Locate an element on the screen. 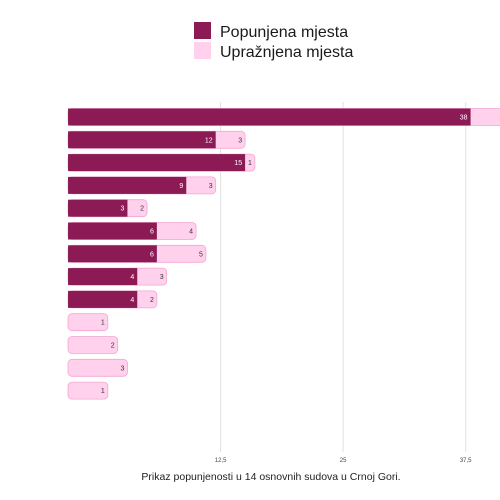  bar-value-label-vacant: 4 is located at coordinates (191, 232).